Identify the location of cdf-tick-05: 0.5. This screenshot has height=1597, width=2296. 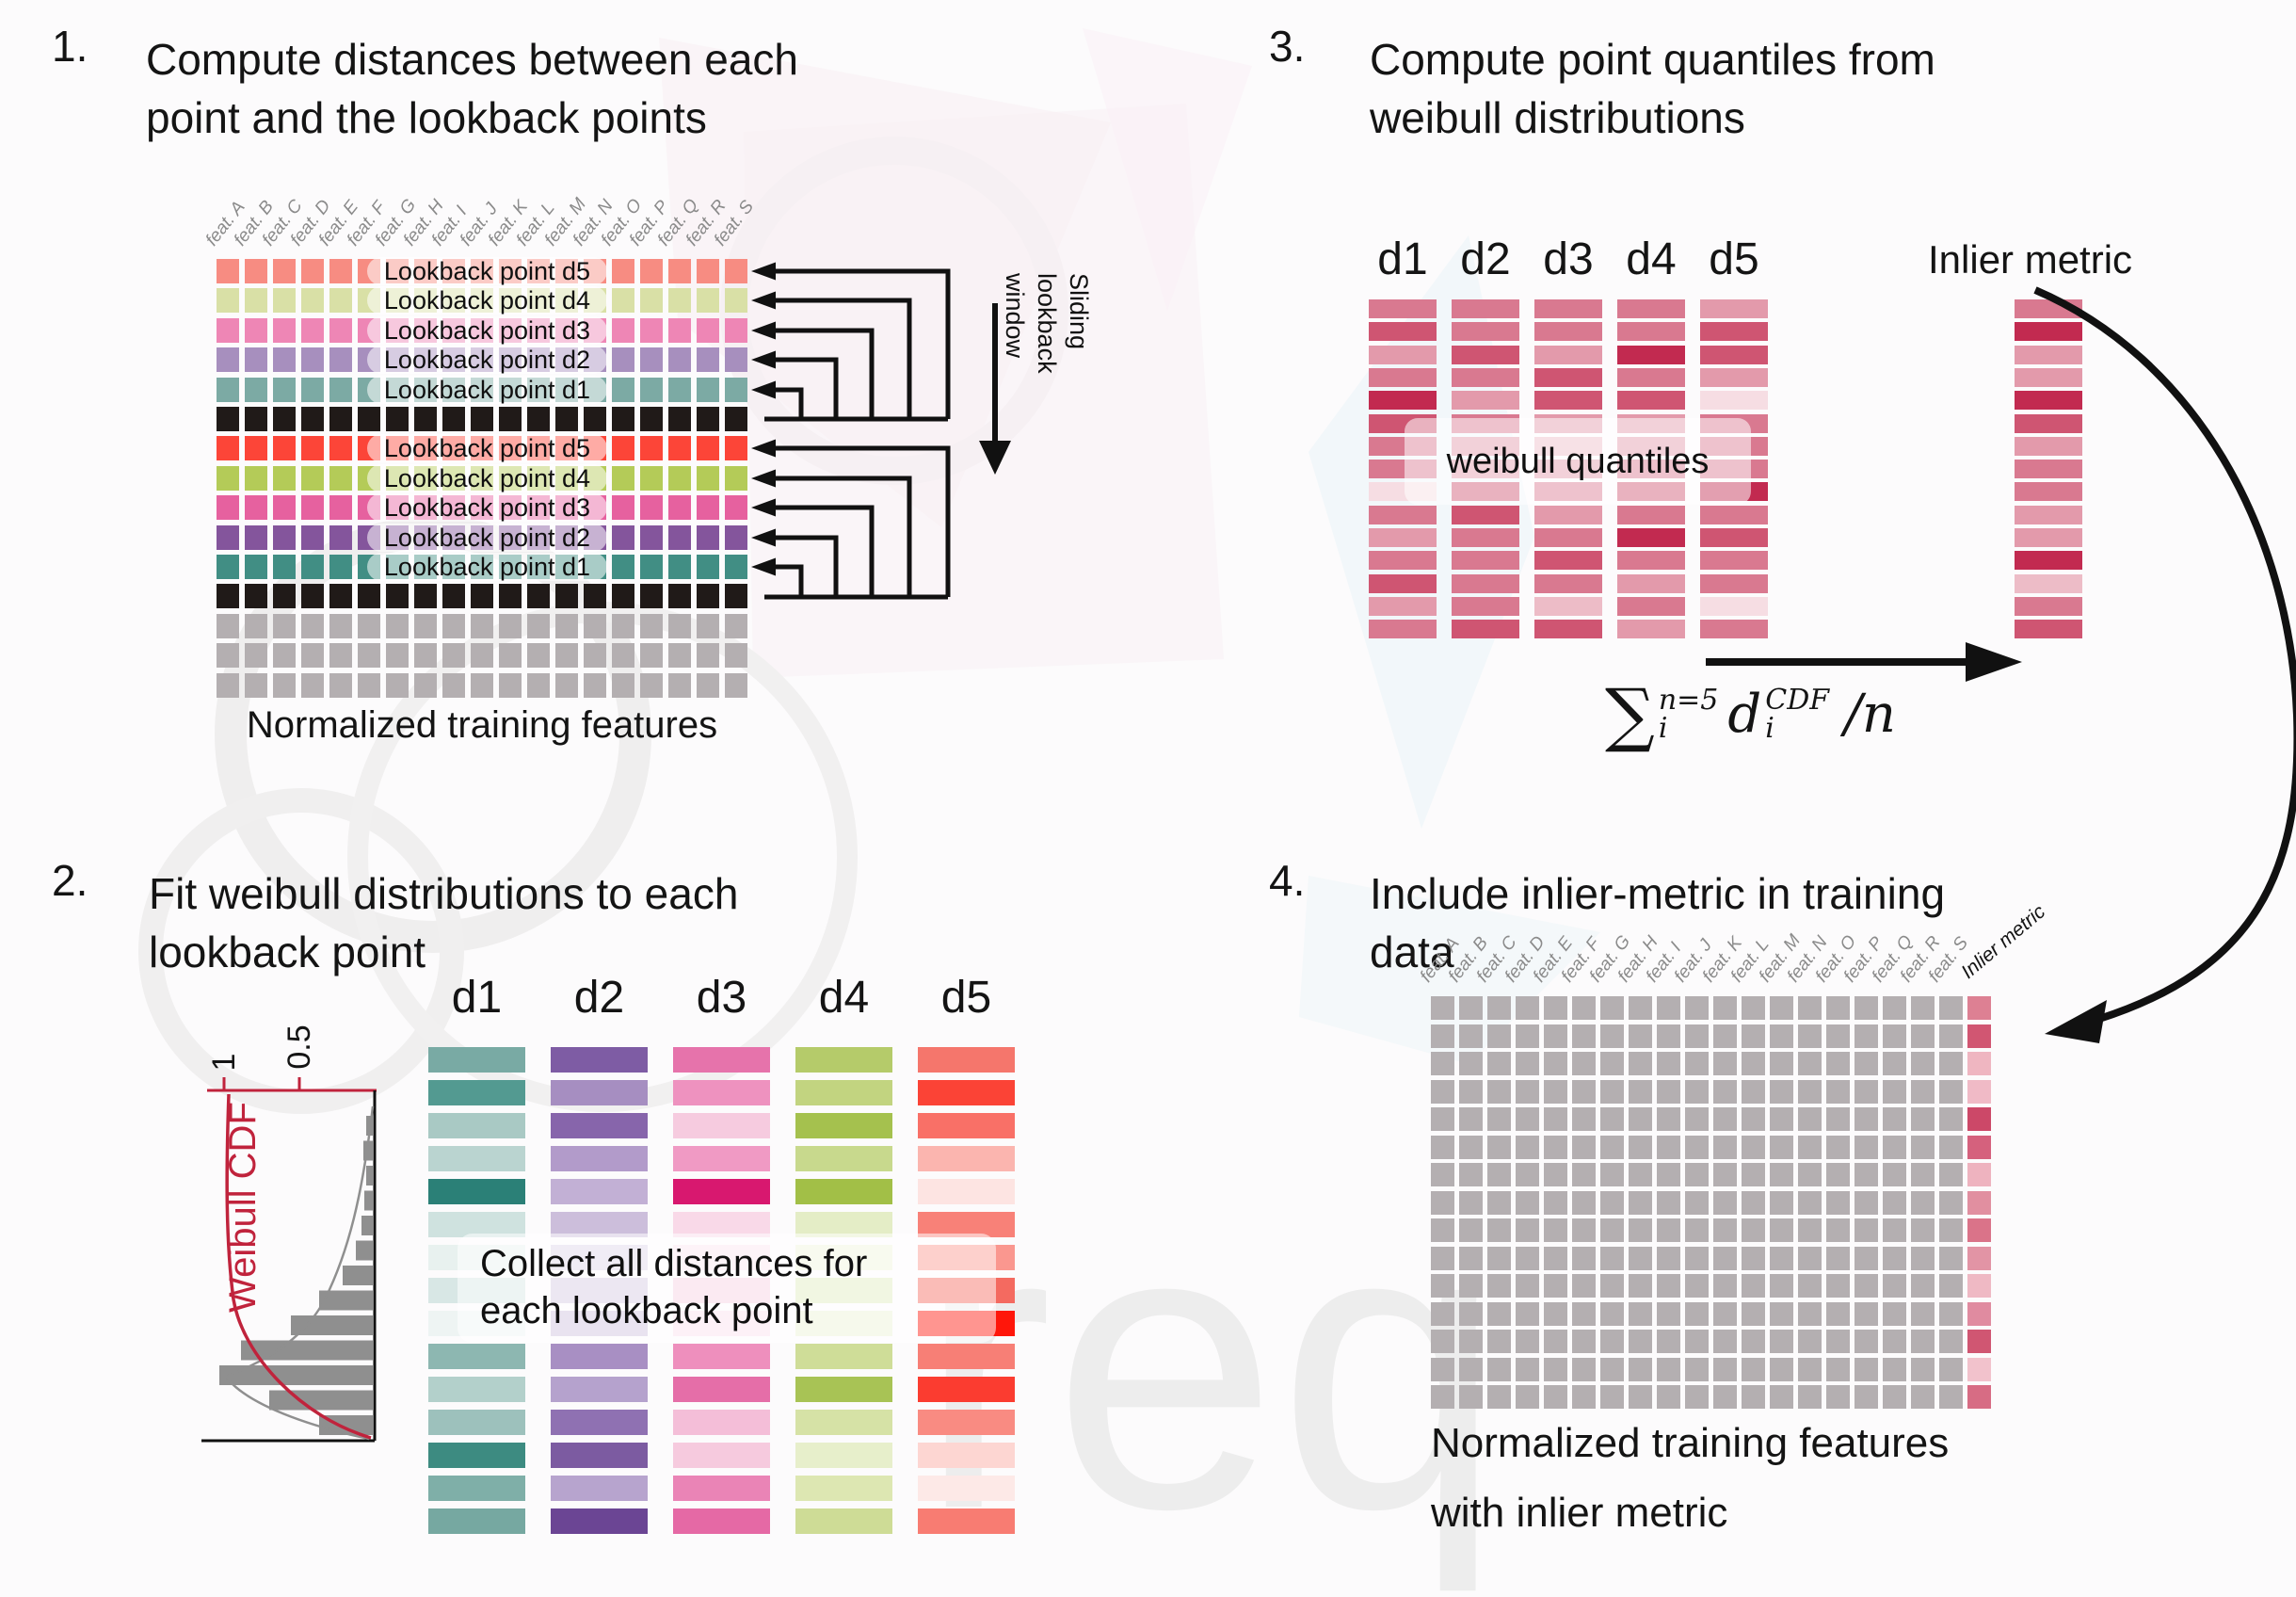
(299, 1047).